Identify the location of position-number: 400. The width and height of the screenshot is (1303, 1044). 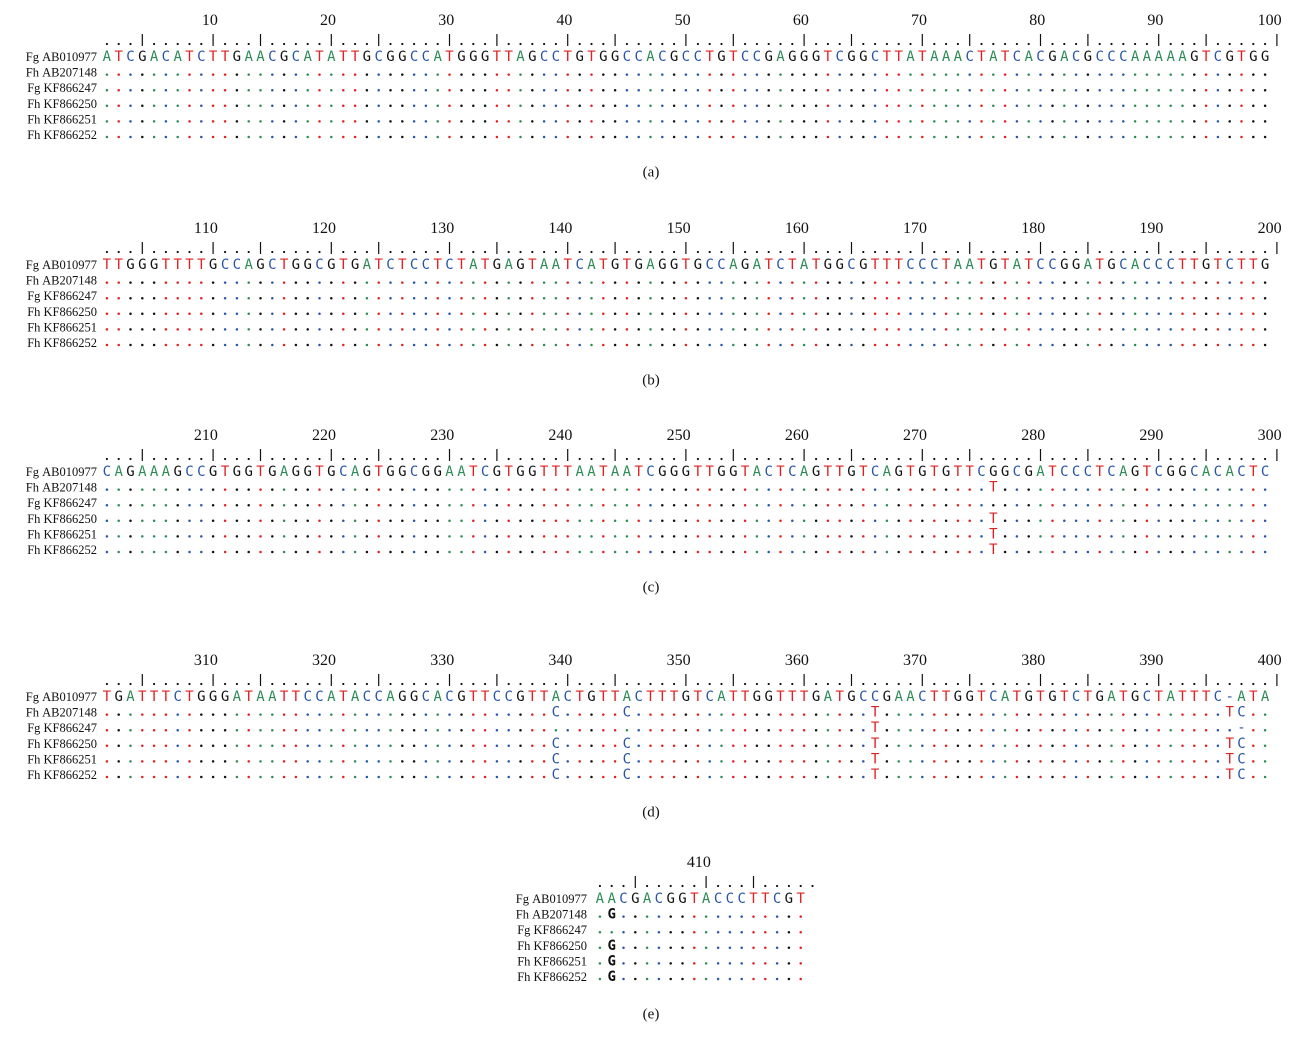
(1270, 660).